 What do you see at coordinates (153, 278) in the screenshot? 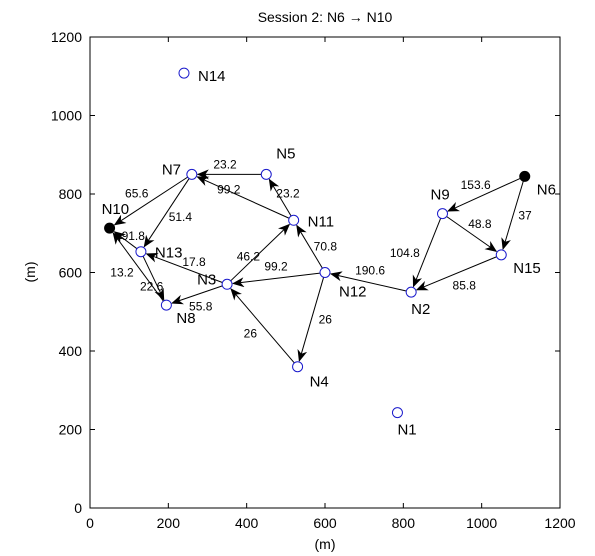
I see `edge-N13-N8` at bounding box center [153, 278].